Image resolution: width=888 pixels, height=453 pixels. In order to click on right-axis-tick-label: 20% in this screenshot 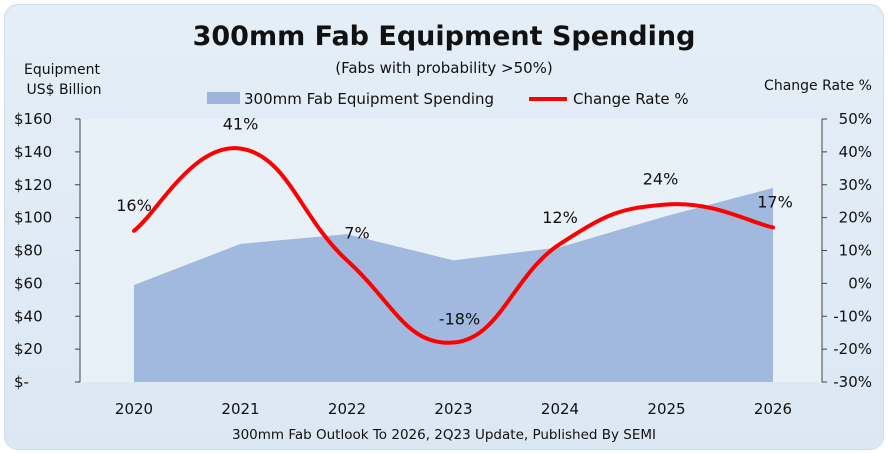, I will do `click(855, 218)`.